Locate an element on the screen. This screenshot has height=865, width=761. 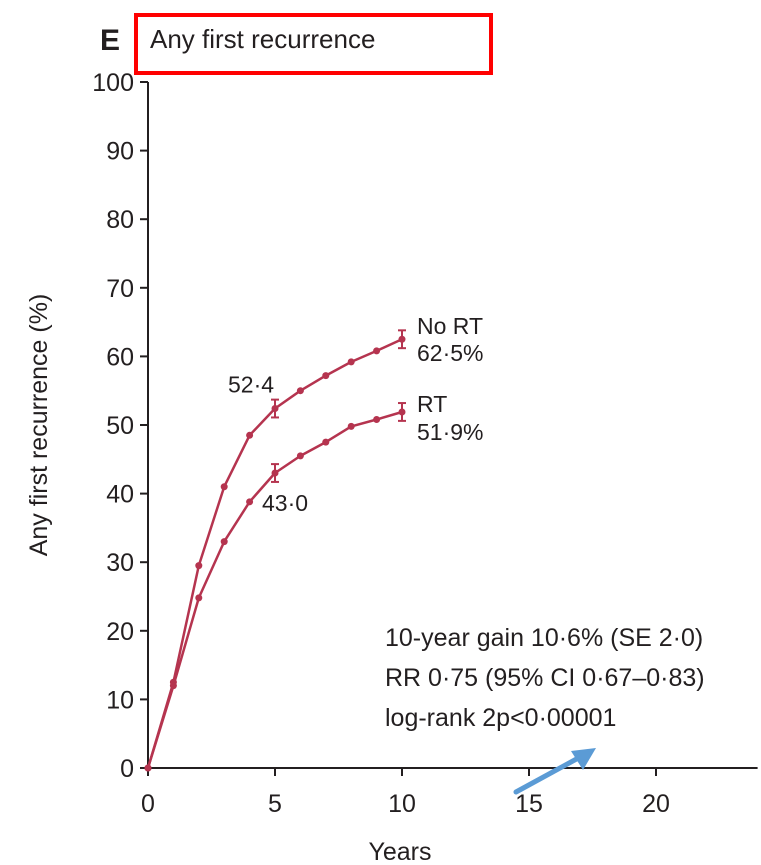
annotation-gain: 10-year gain 10·6% (SE 2·0) is located at coordinates (544, 638).